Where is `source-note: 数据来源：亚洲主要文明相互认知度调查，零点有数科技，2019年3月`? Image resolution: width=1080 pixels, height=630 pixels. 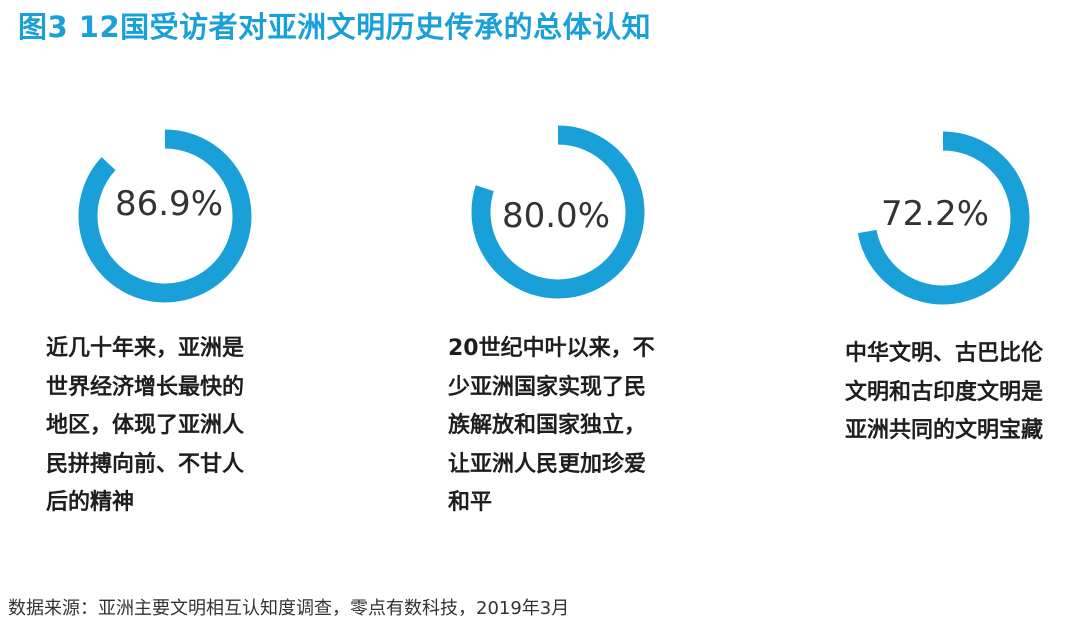
source-note: 数据来源：亚洲主要文明相互认知度调查，零点有数科技，2019年3月 is located at coordinates (289, 608).